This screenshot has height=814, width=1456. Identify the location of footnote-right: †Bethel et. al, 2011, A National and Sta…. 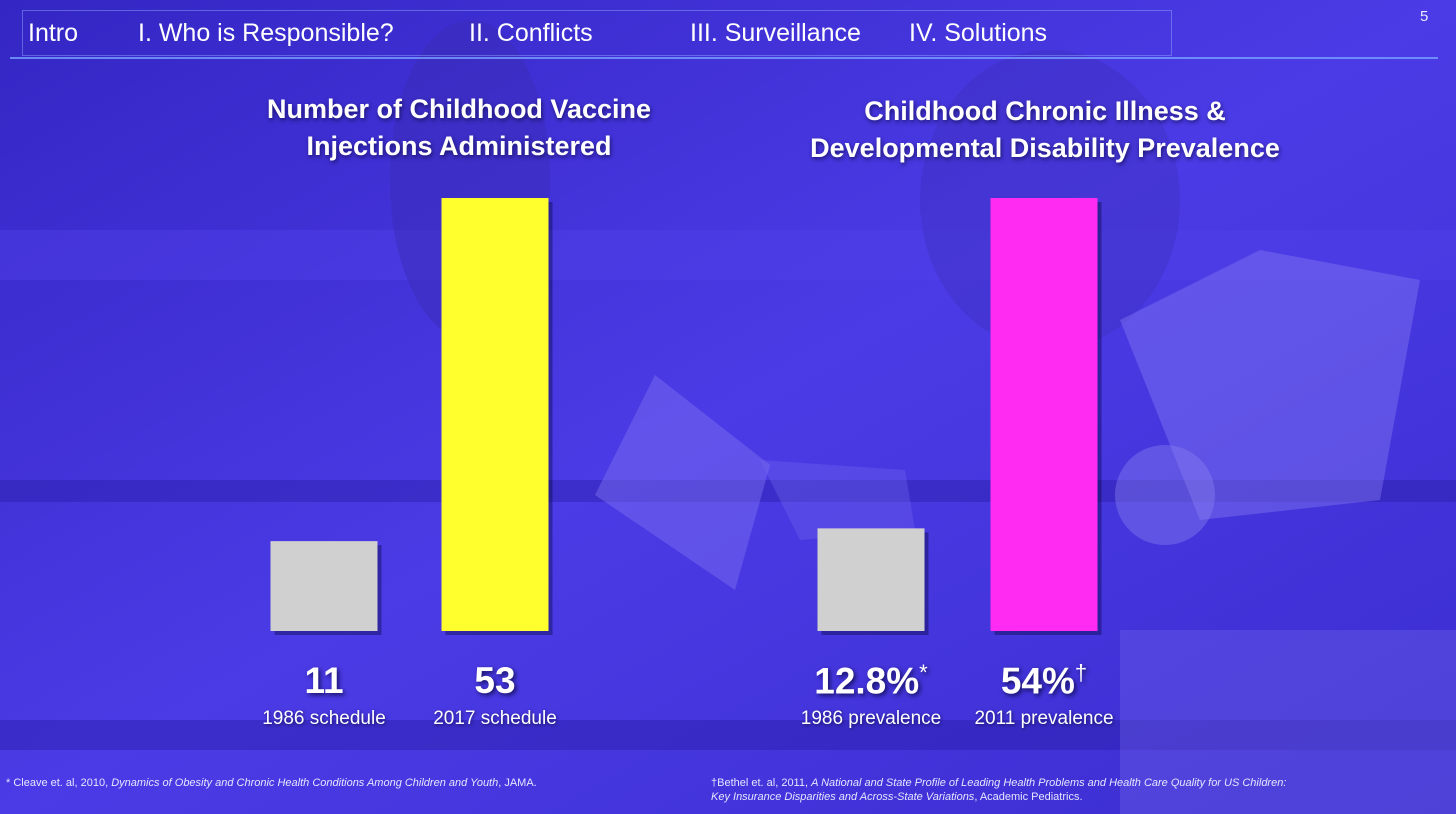
(1081, 790).